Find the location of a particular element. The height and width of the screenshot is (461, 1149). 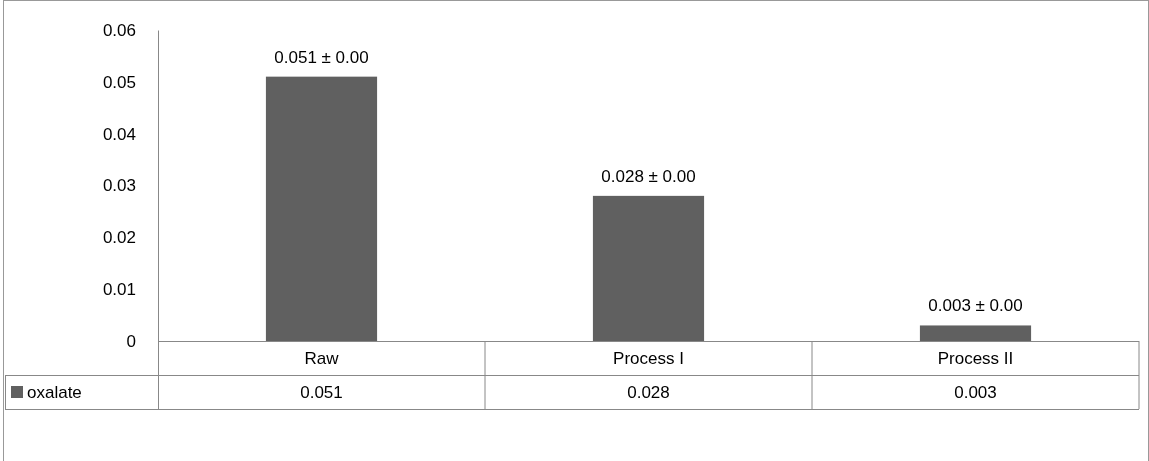

annotation: 0.028 ± 0.00 is located at coordinates (648, 176).